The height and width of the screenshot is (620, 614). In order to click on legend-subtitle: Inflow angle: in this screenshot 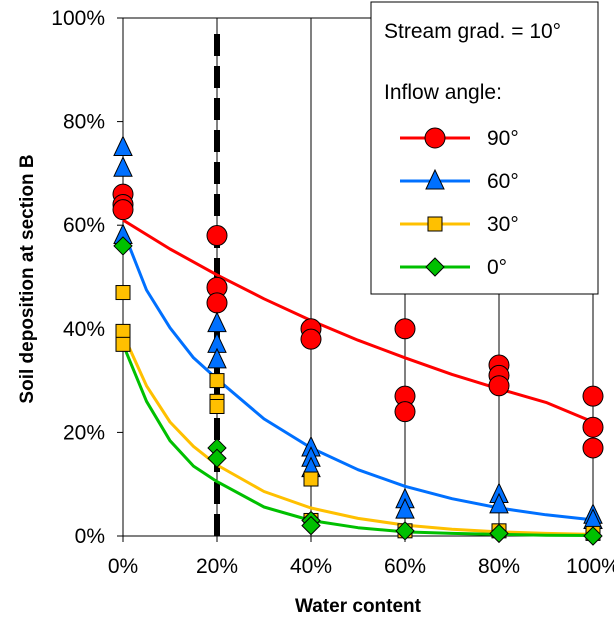, I will do `click(443, 92)`.